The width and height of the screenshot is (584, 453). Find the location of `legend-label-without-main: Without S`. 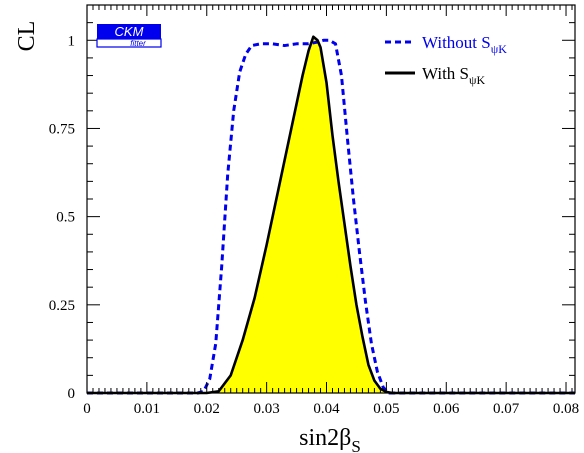

legend-label-without-main: Without S is located at coordinates (456, 42).